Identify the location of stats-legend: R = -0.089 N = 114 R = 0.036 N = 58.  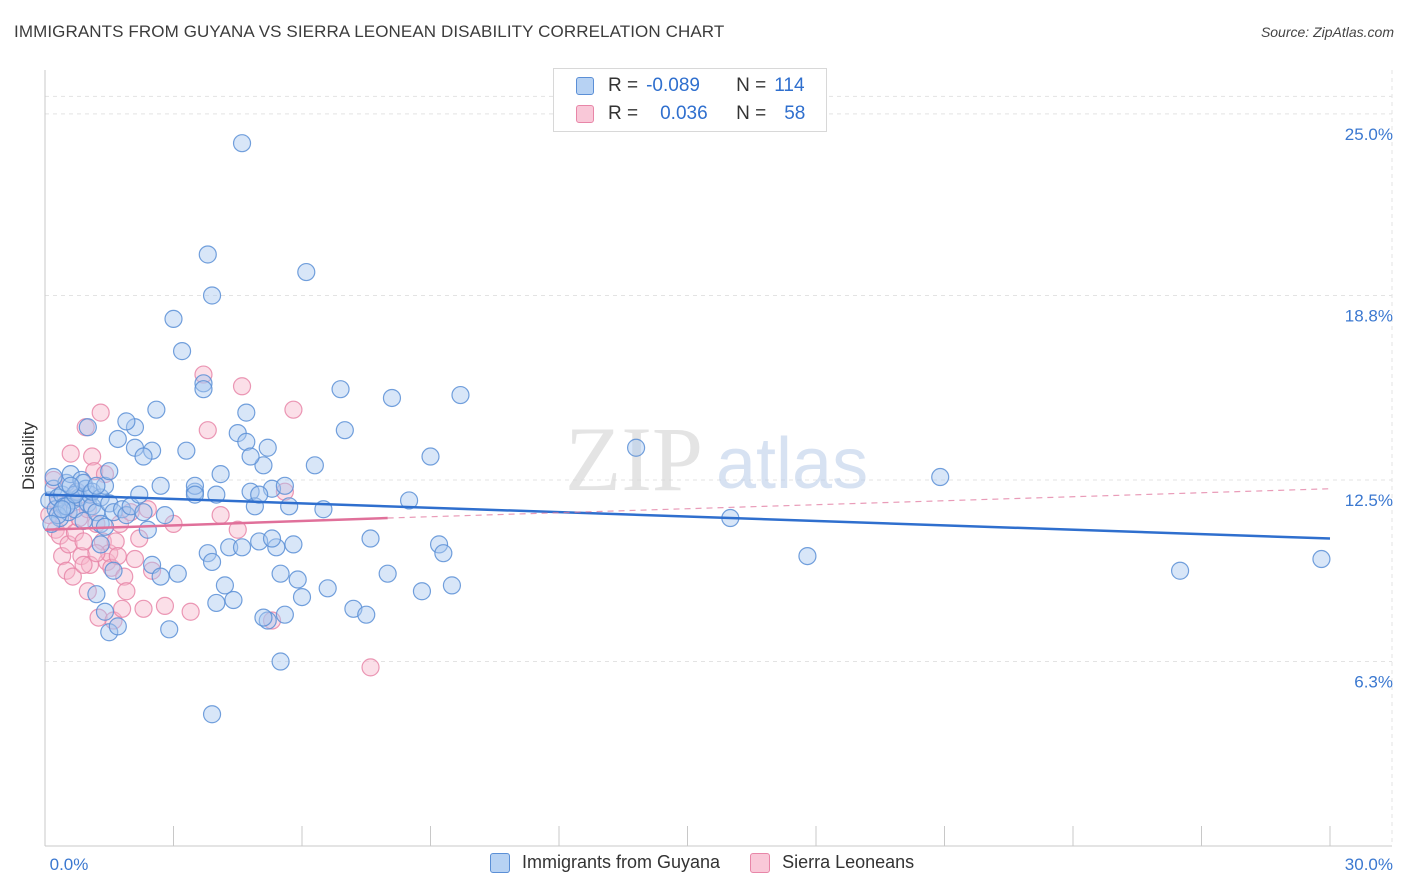
(690, 100).